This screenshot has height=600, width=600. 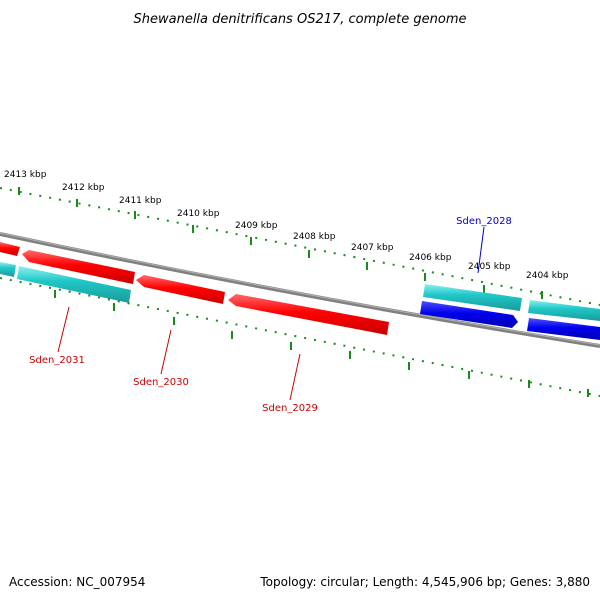 I want to click on gene-label-sden-2031: Sden_2031, so click(x=57, y=360).